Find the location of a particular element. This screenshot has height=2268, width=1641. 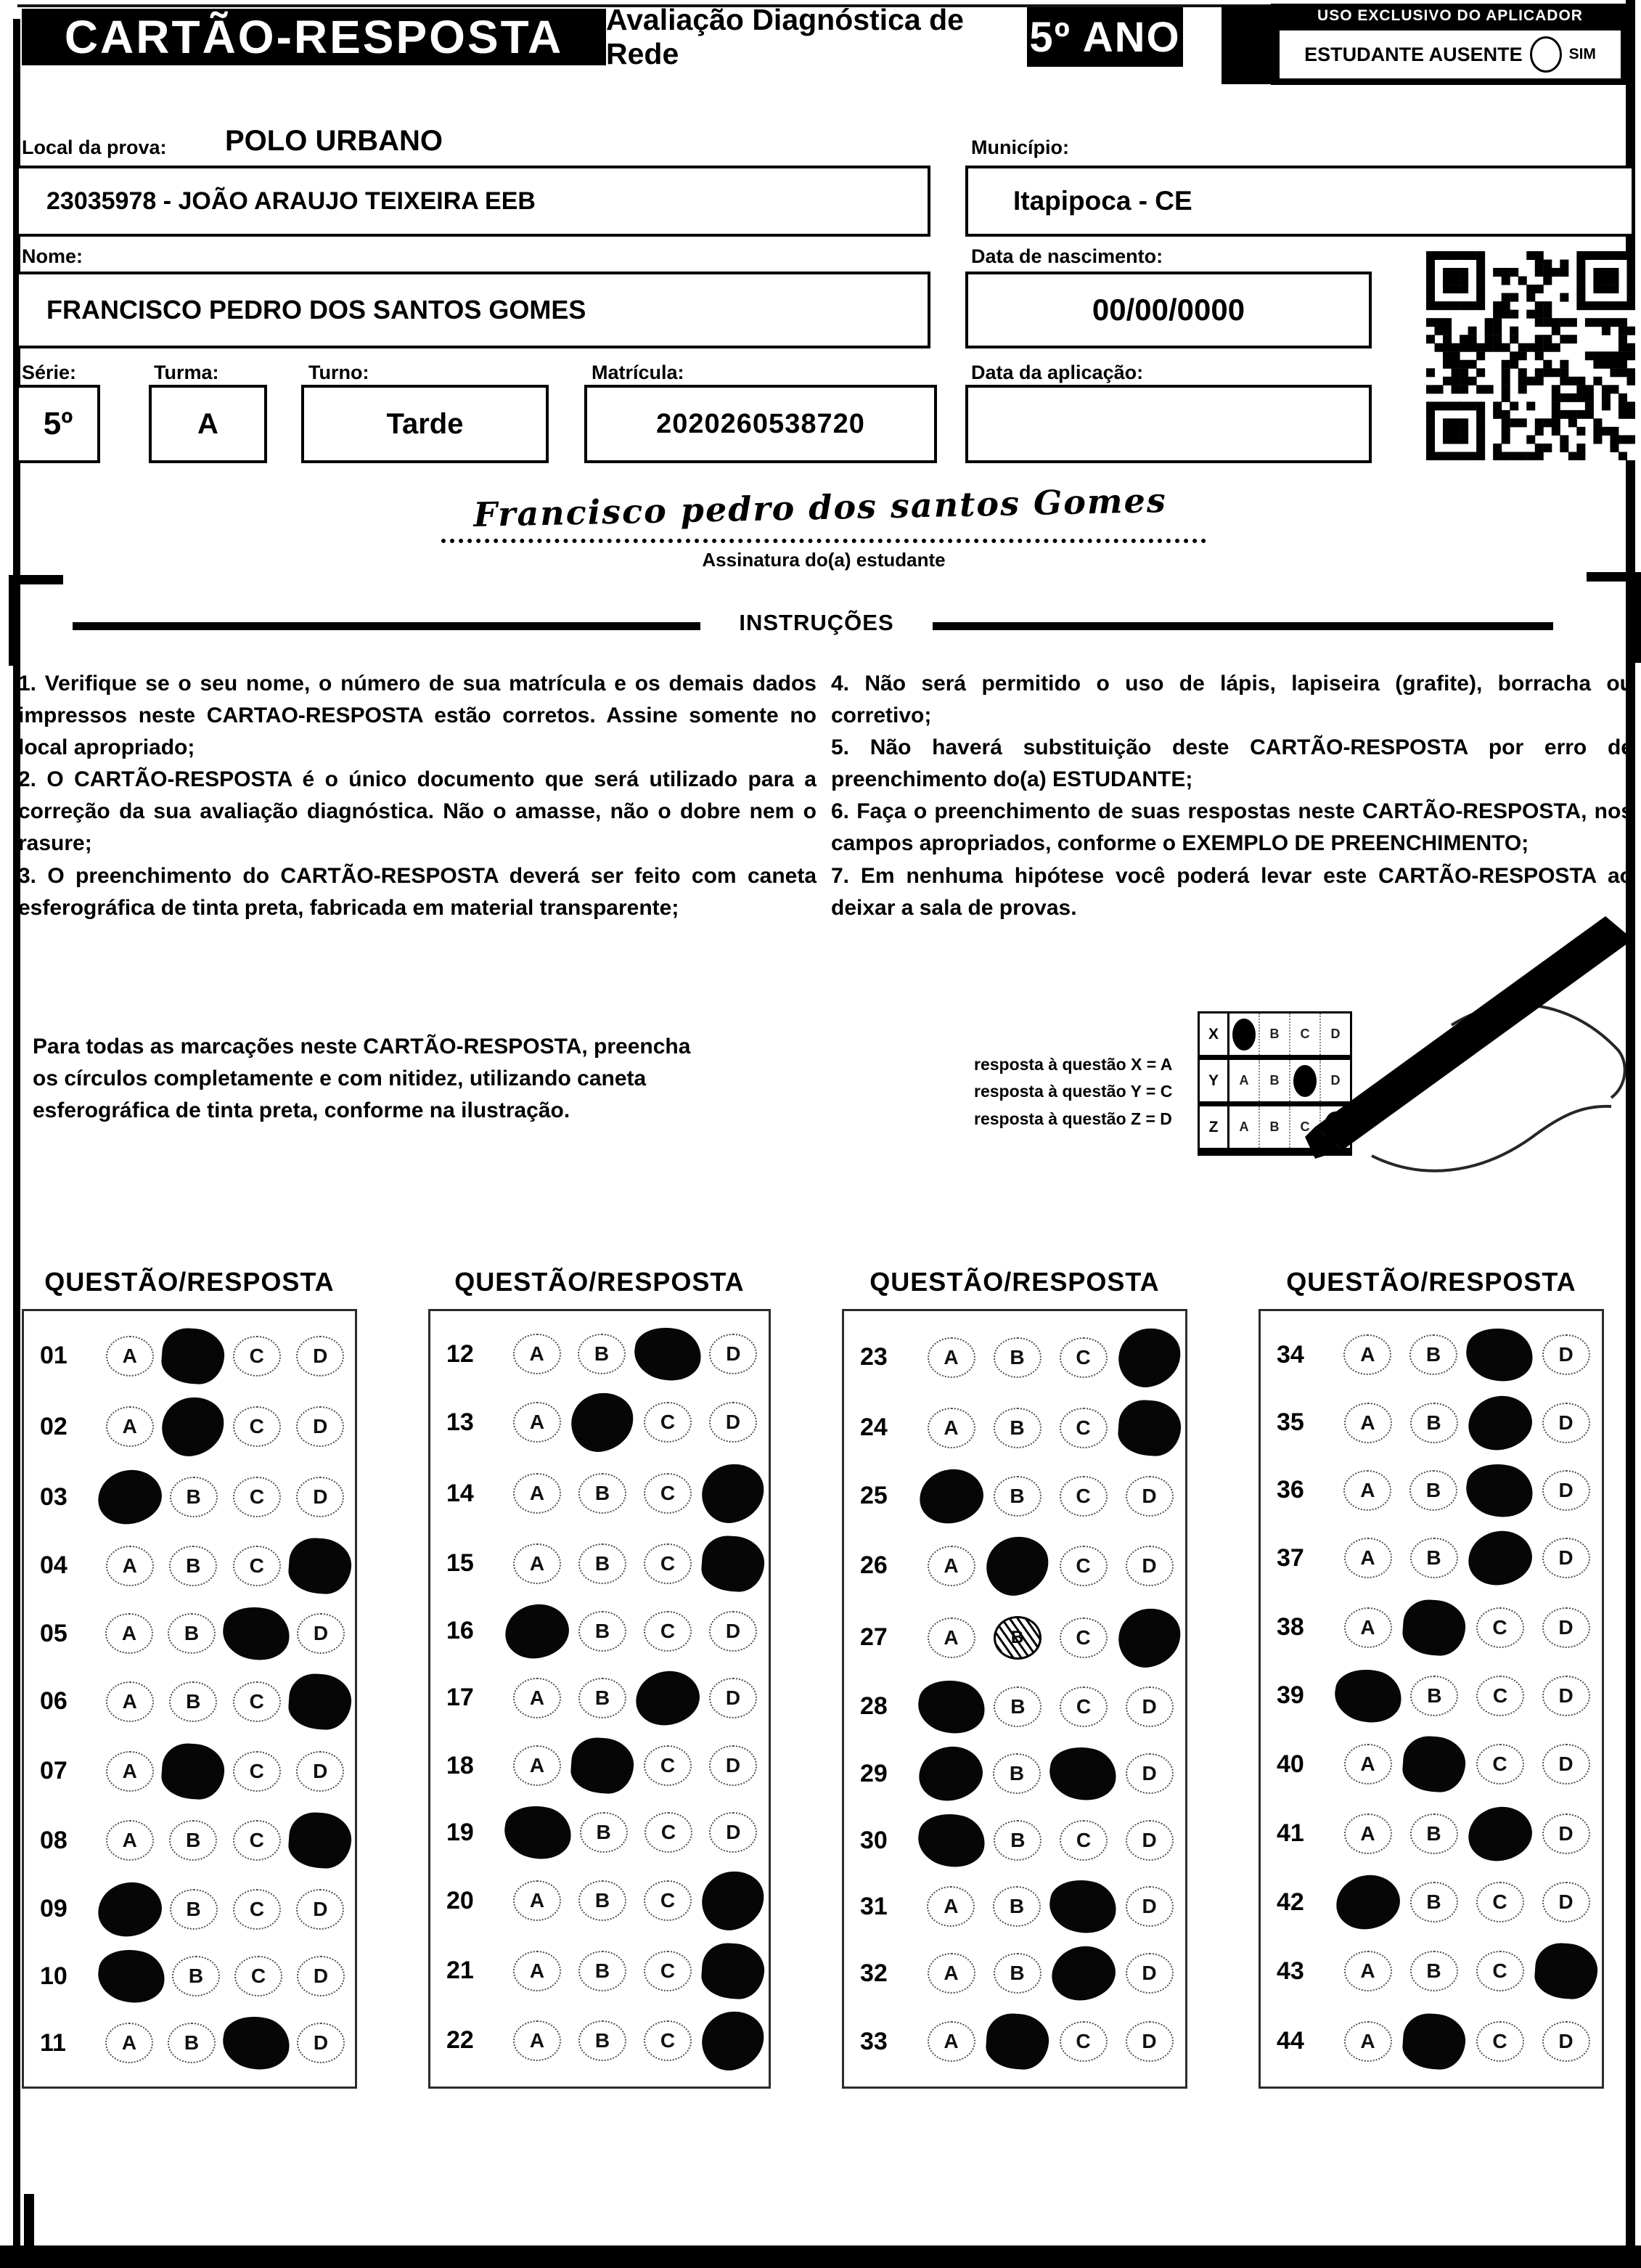

bubble-06-C: C is located at coordinates (256, 1701).